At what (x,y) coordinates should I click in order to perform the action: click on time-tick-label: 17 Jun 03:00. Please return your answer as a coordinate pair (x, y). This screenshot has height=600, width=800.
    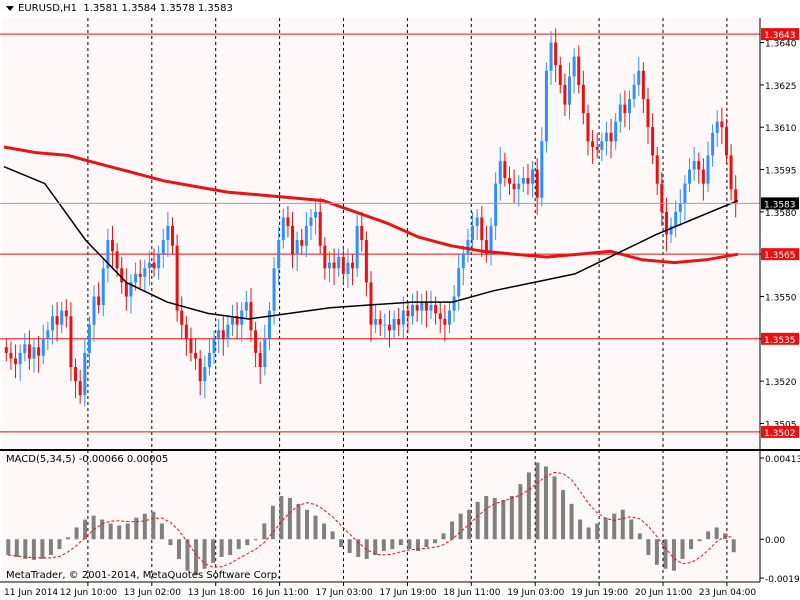
    Looking at the image, I should click on (344, 593).